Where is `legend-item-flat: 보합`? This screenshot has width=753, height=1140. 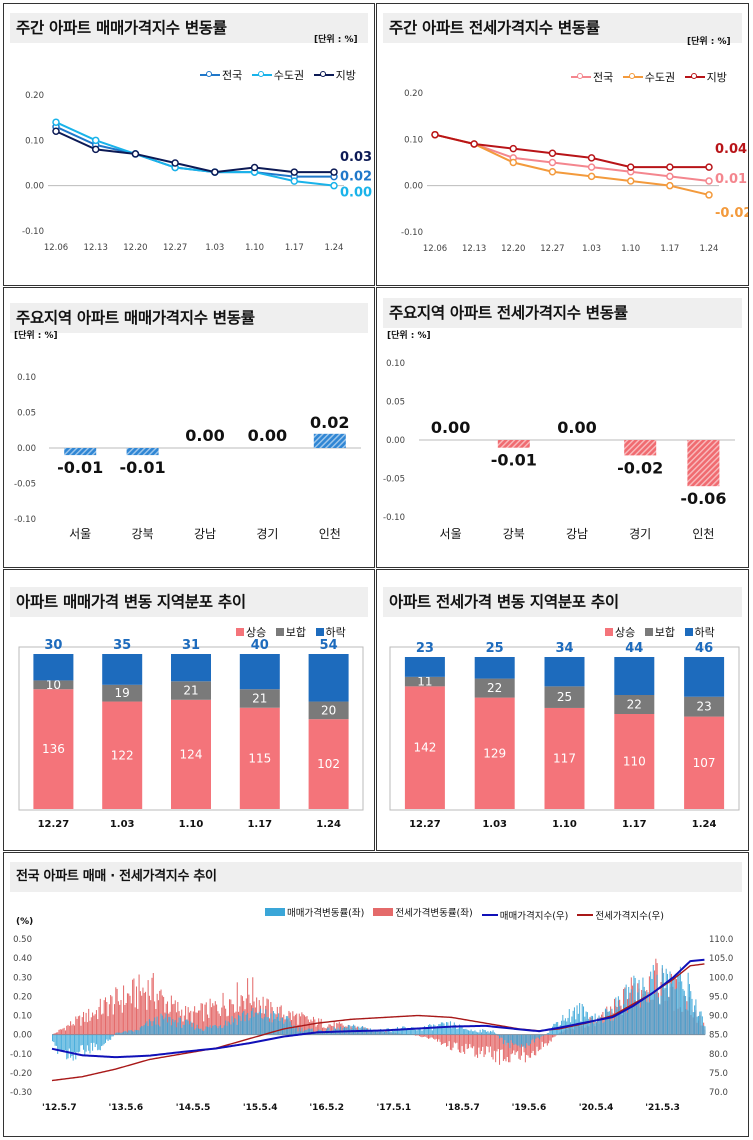
legend-item-flat: 보합 is located at coordinates (659, 632).